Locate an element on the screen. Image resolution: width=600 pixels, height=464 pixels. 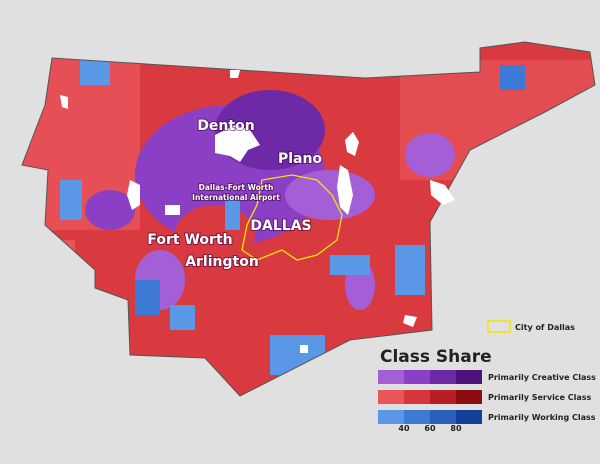
service-area is located at coordinates (60, 250).